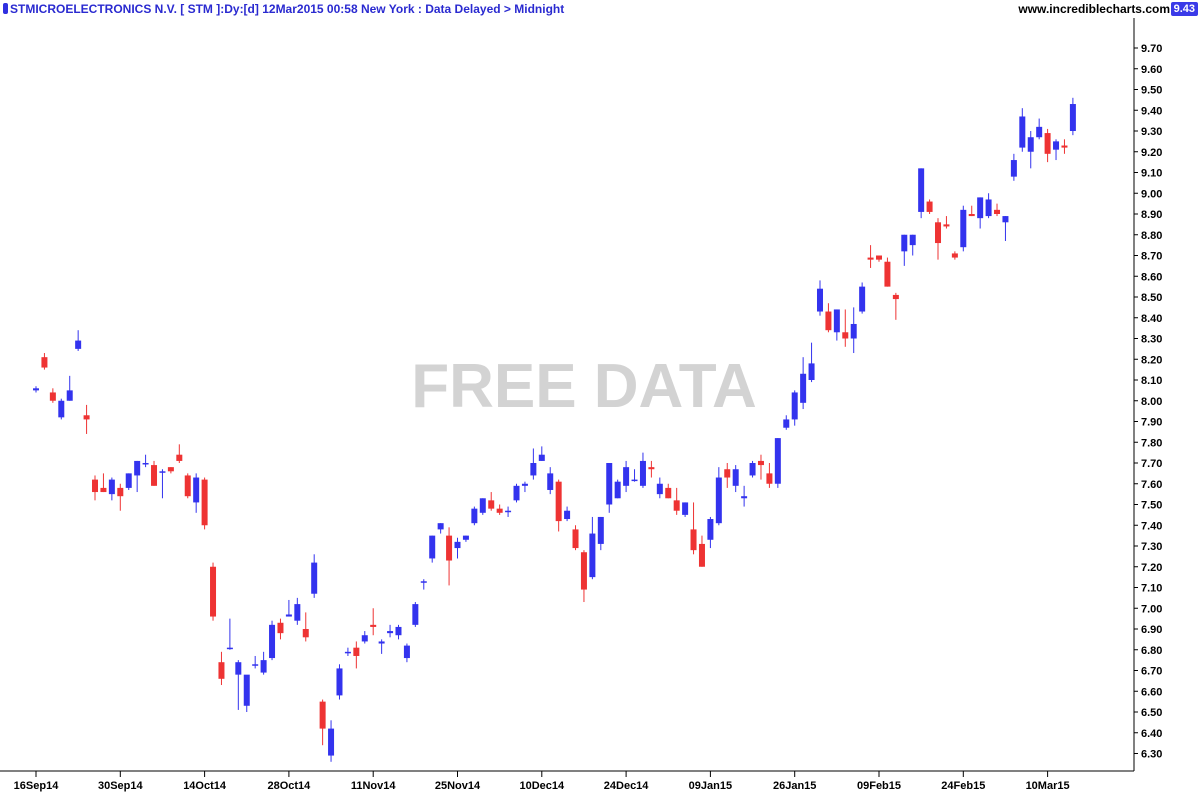 Image resolution: width=1200 pixels, height=800 pixels. I want to click on x-tick-label: 10Mar15, so click(1048, 786).